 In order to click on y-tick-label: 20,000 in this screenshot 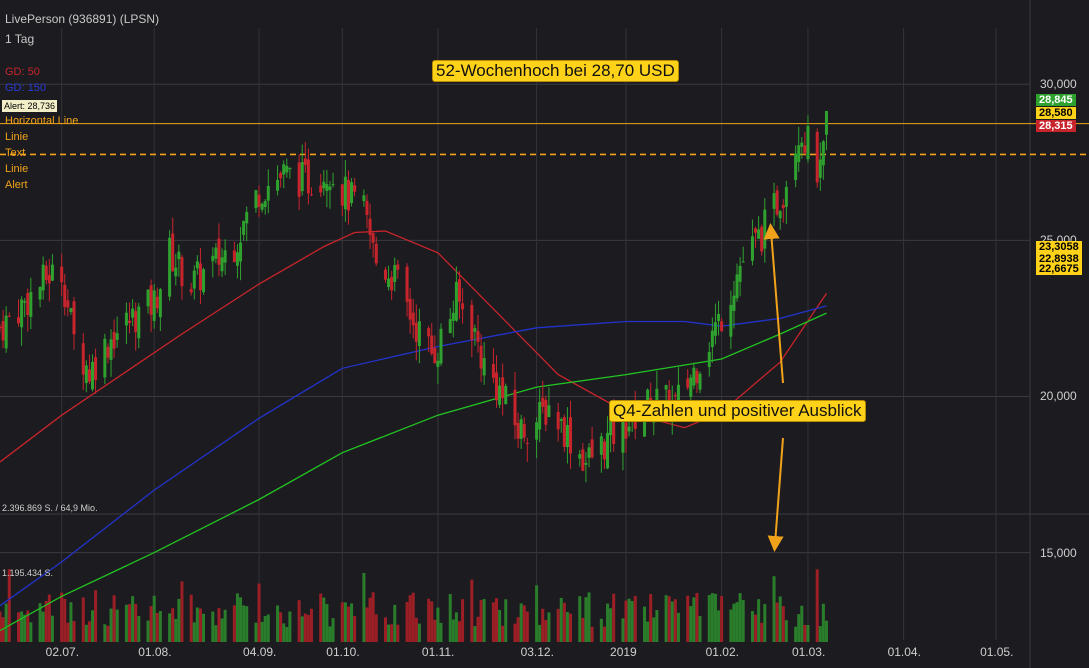, I will do `click(1058, 396)`.